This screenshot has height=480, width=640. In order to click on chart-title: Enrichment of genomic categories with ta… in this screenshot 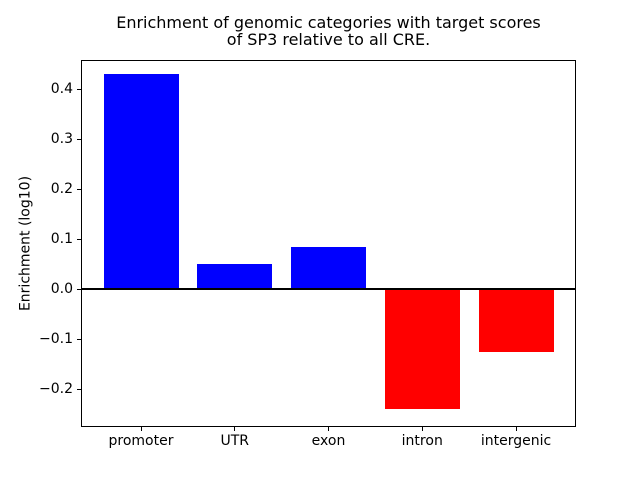, I will do `click(328, 31)`.